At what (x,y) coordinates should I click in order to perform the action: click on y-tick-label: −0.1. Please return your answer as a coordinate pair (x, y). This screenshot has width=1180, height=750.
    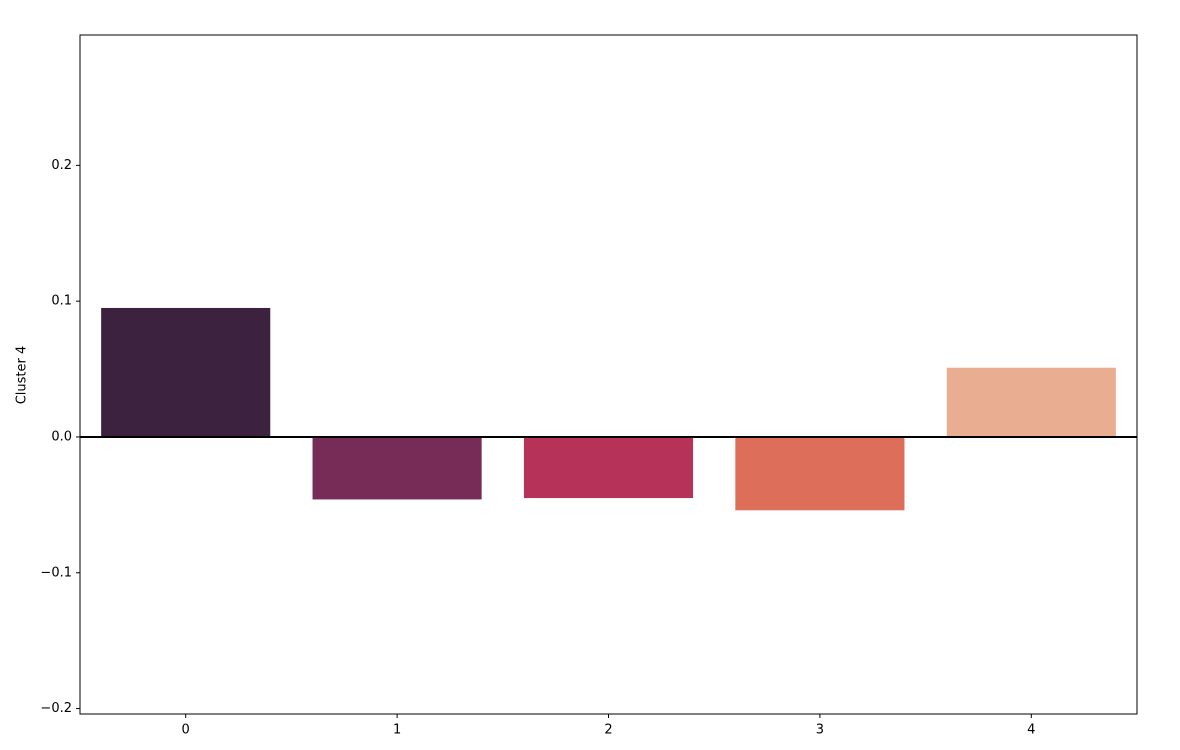
    Looking at the image, I should click on (56, 572).